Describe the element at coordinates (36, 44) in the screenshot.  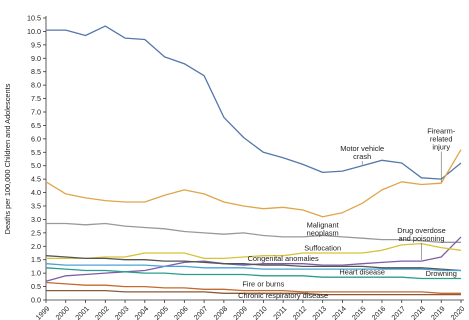
I see `y-tick-label: 9.5` at that location.